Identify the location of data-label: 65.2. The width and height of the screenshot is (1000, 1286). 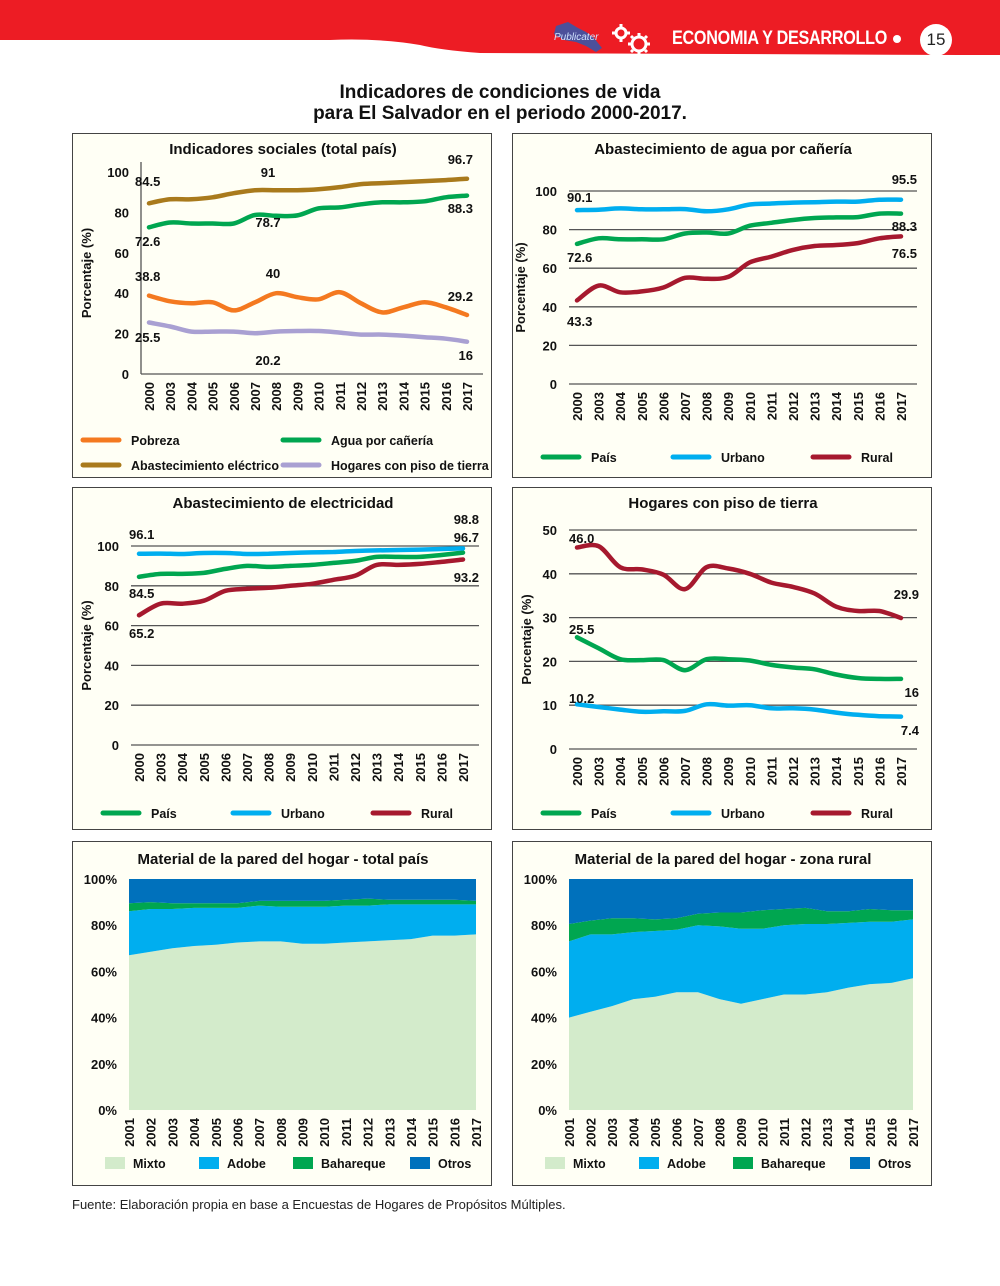
(141, 633).